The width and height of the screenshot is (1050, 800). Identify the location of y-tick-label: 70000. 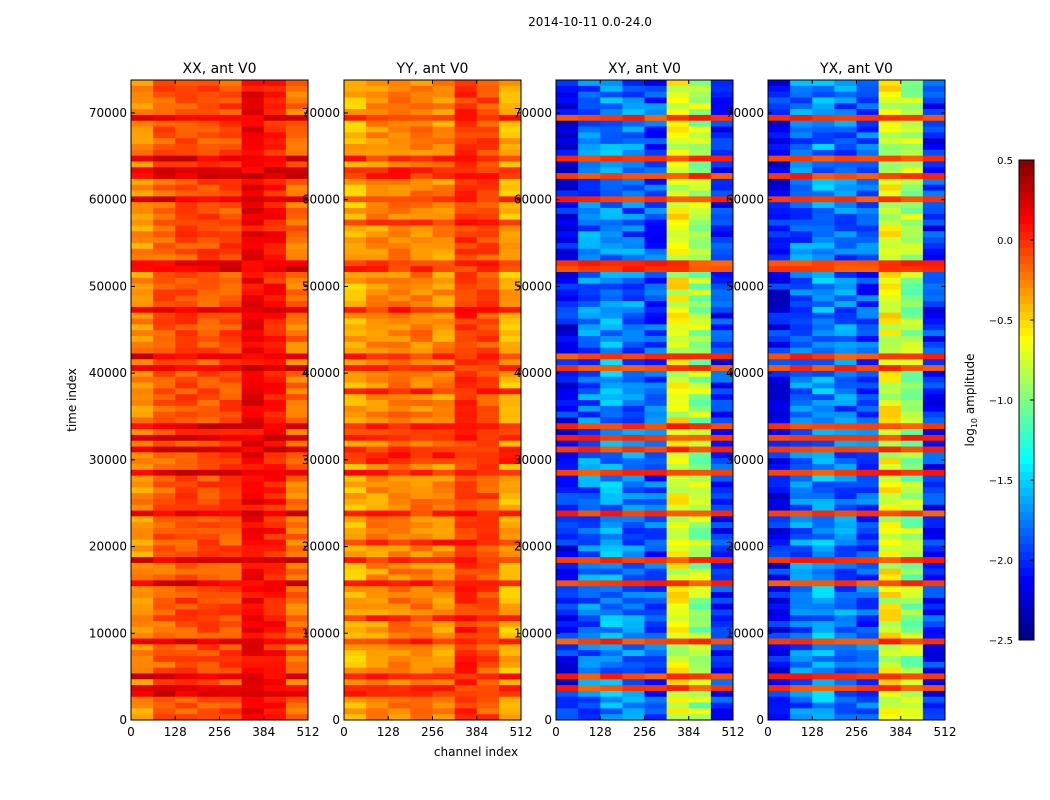
(533, 113).